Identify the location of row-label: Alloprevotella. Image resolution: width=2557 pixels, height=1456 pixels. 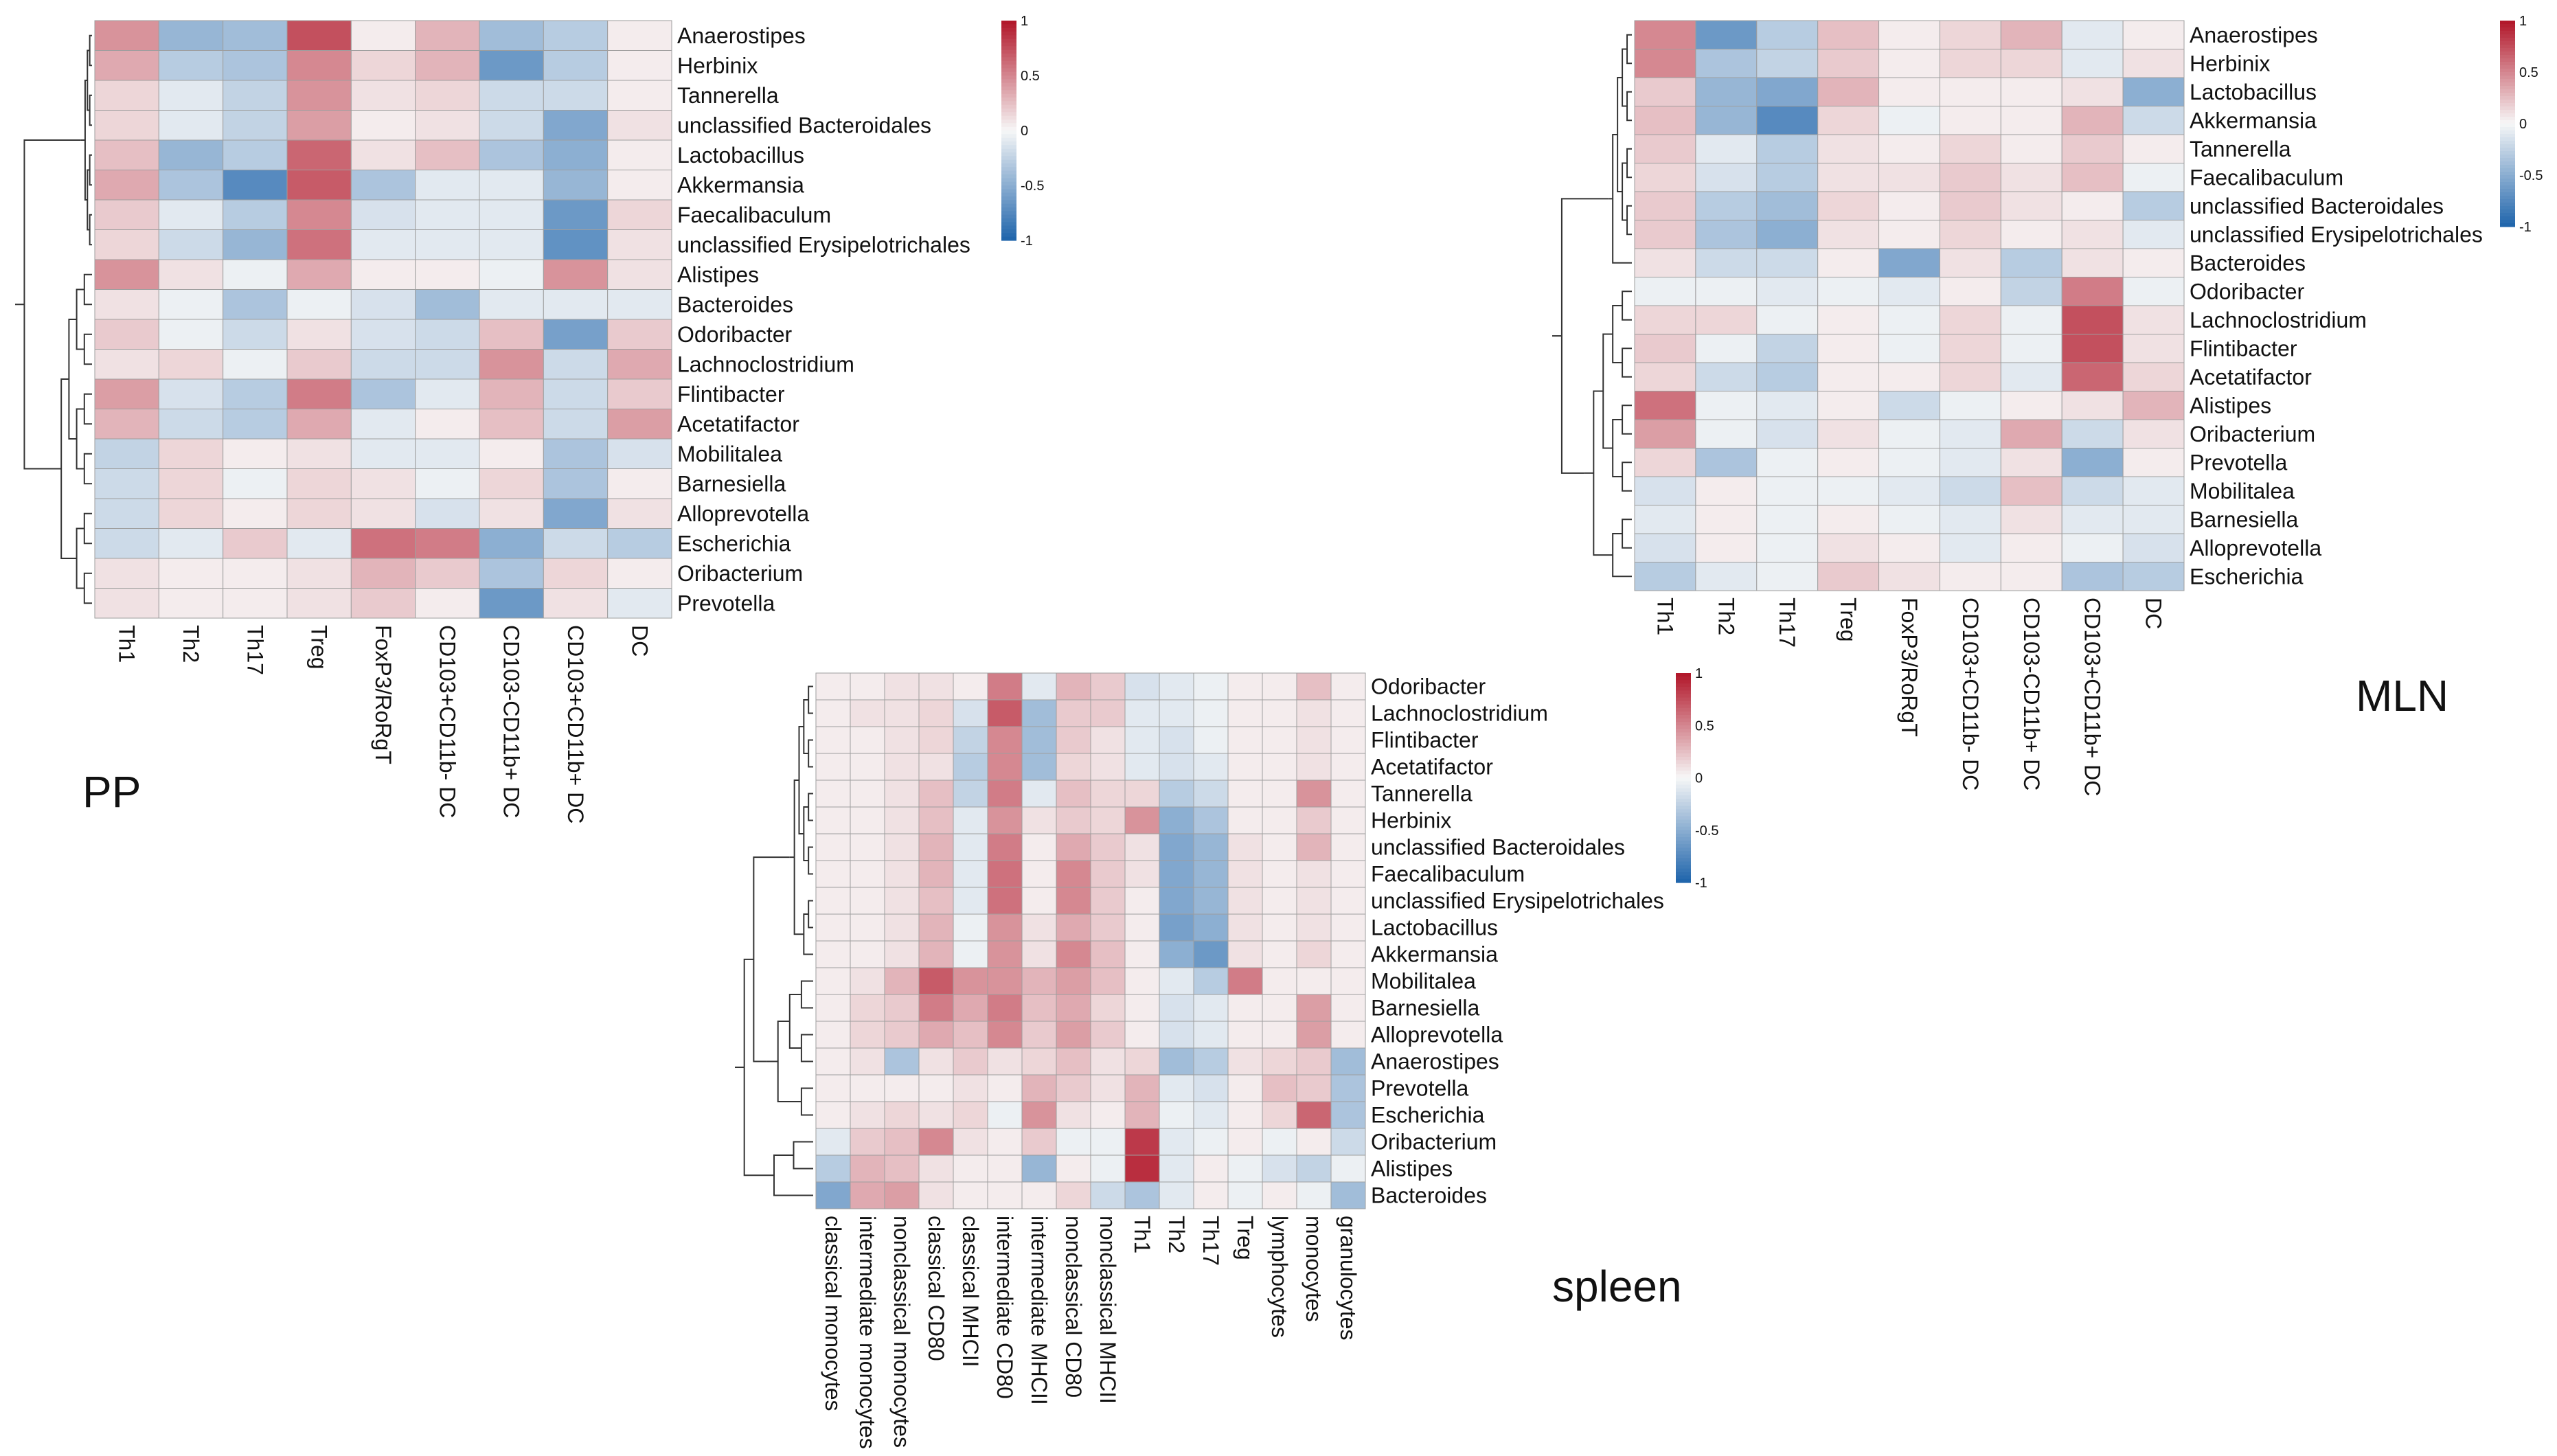
(743, 513).